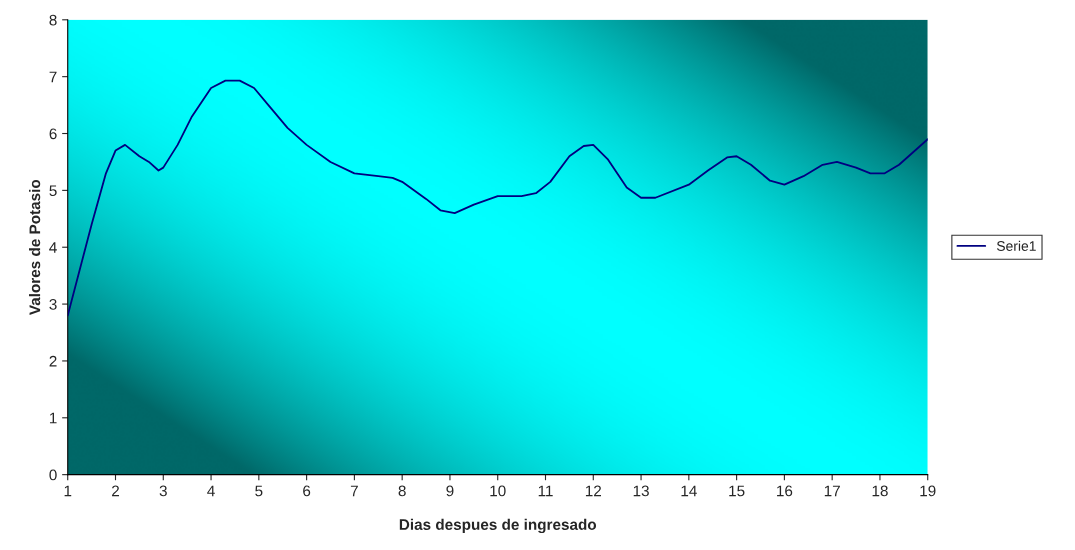 The width and height of the screenshot is (1075, 550). What do you see at coordinates (53, 134) in the screenshot?
I see `y-tick-label: 6` at bounding box center [53, 134].